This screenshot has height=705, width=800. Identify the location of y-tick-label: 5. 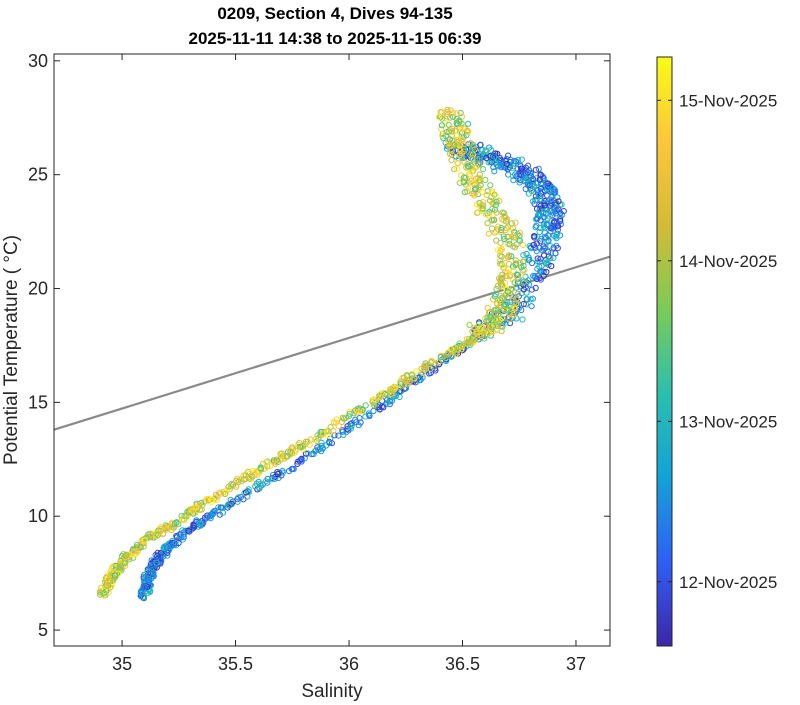
(43, 630).